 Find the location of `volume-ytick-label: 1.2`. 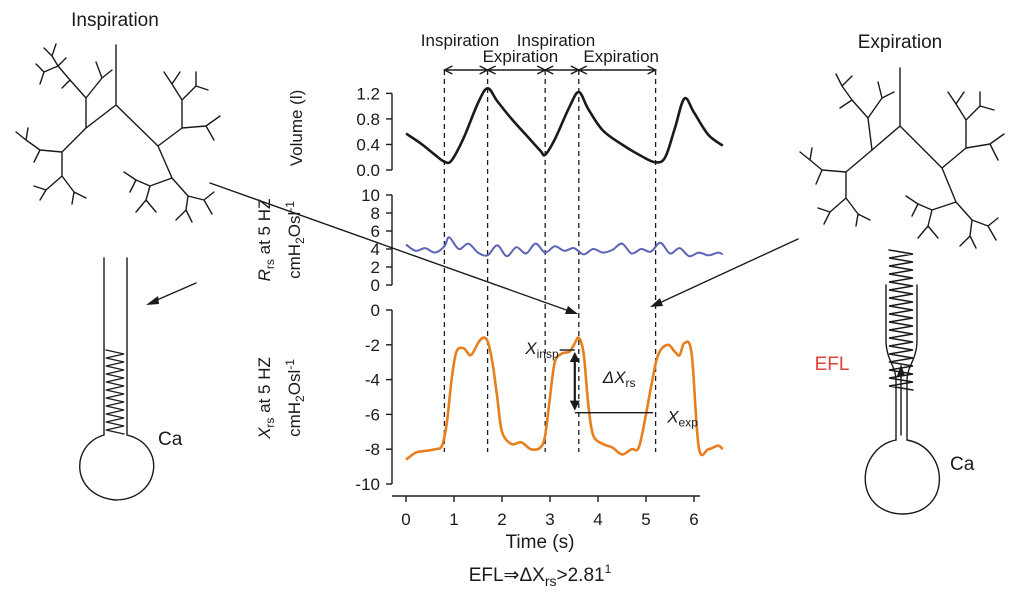

volume-ytick-label: 1.2 is located at coordinates (368, 93).